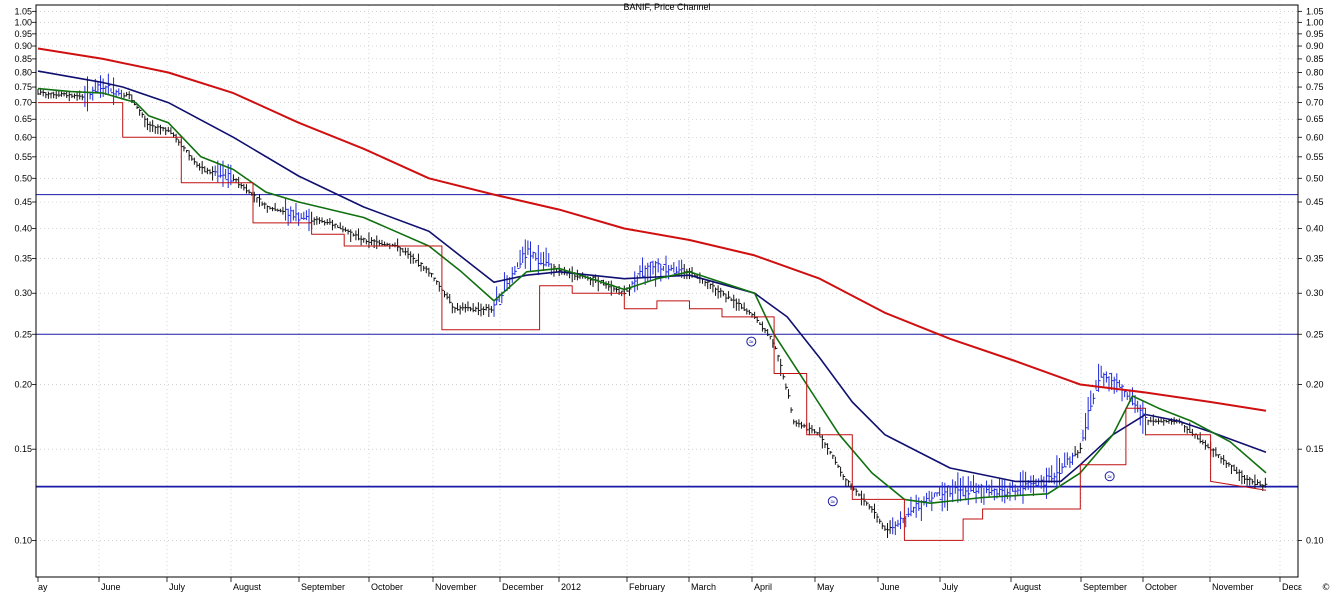  I want to click on x-tick-label: ay, so click(43, 587).